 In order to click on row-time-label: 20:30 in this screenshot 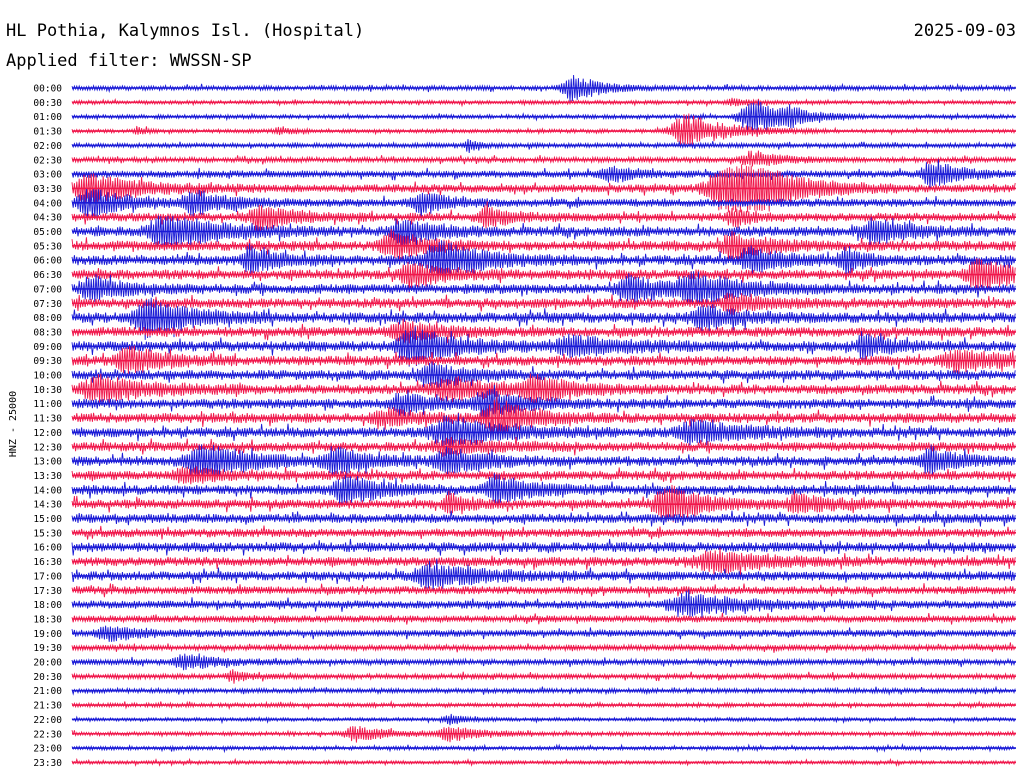, I will do `click(47, 677)`.